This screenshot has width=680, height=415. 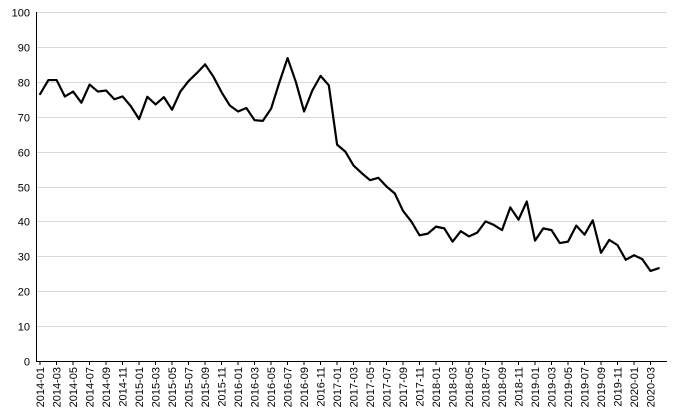 What do you see at coordinates (24, 223) in the screenshot?
I see `y-tick-label: 40` at bounding box center [24, 223].